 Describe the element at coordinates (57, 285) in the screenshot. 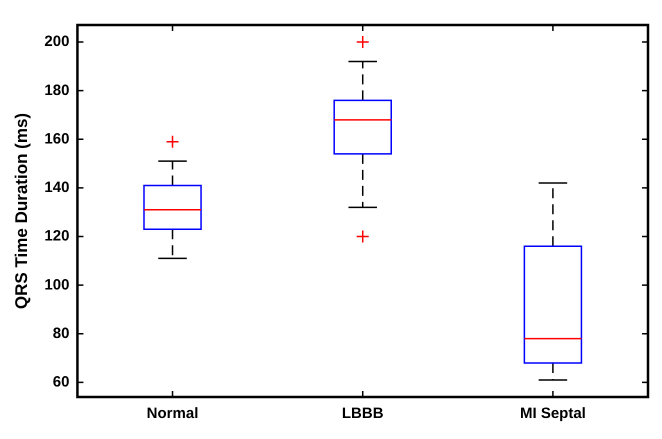

I see `y-tick-label: 100` at that location.